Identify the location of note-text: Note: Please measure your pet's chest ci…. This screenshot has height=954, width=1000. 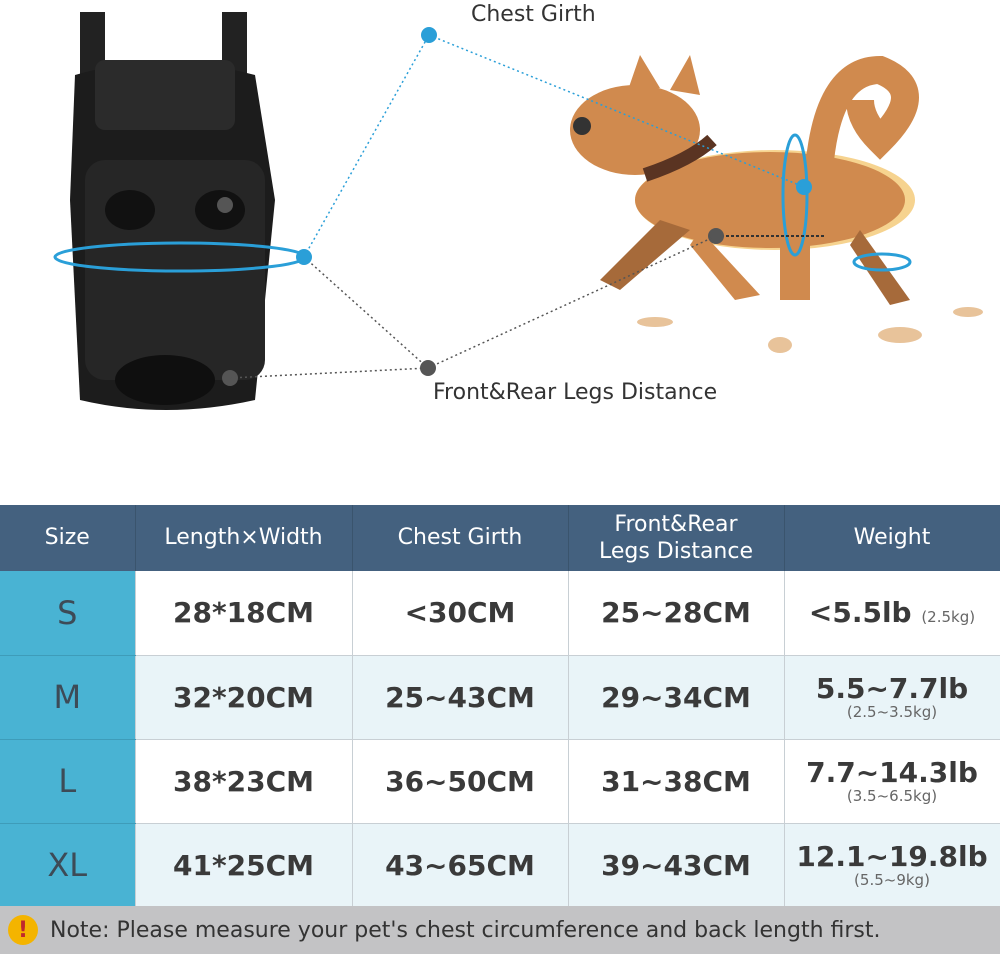
(465, 930).